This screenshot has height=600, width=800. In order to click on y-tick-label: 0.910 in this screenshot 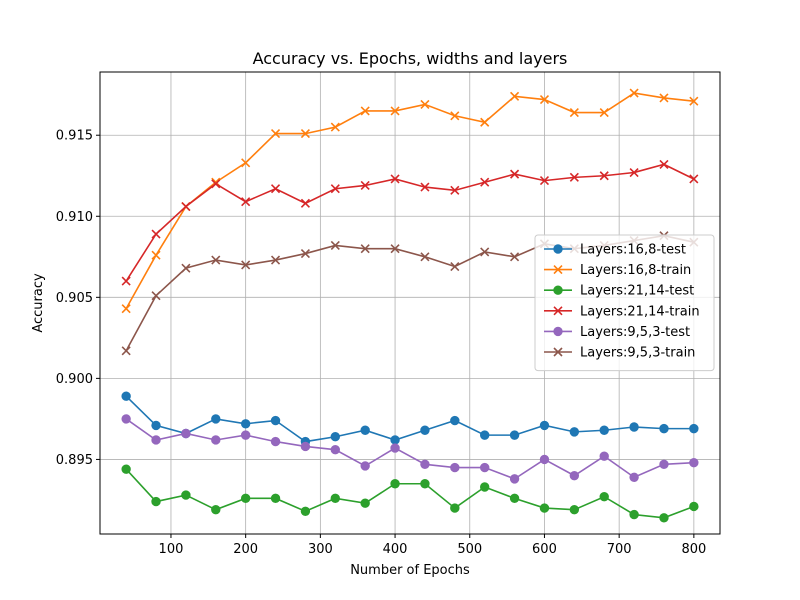, I will do `click(74, 217)`.